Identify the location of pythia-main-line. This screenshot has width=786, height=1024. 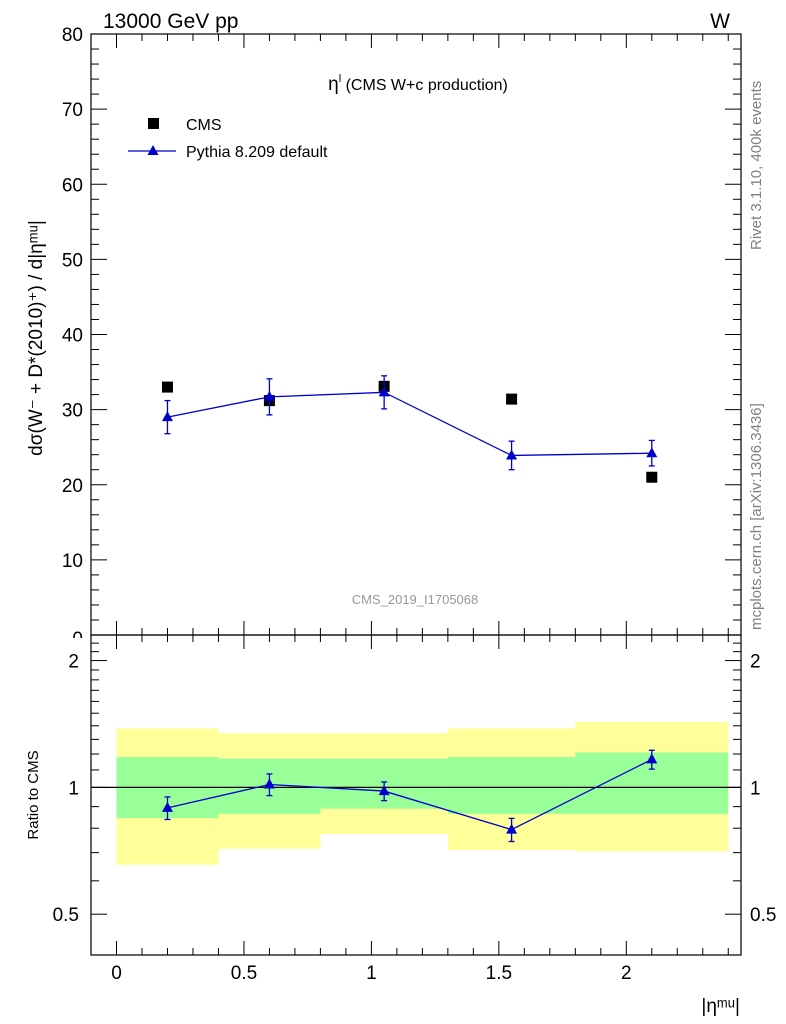
(409, 424).